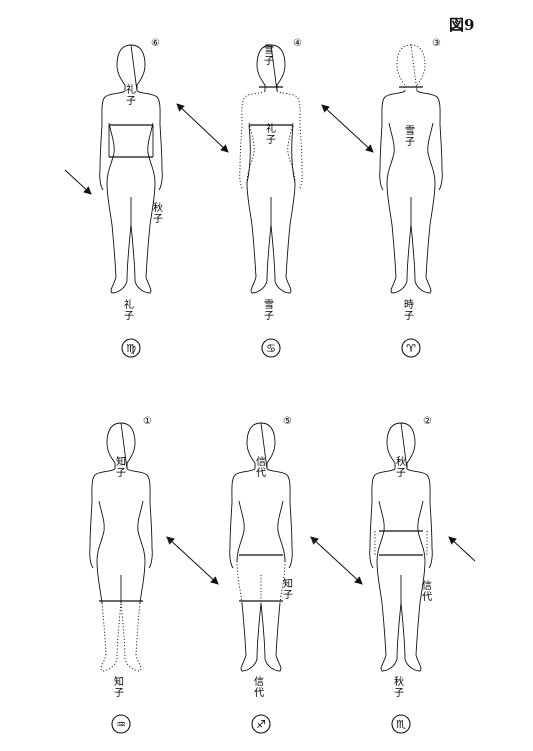 The image size is (533, 751). Describe the element at coordinates (288, 589) in the screenshot. I see `leg-label: 知子` at that location.